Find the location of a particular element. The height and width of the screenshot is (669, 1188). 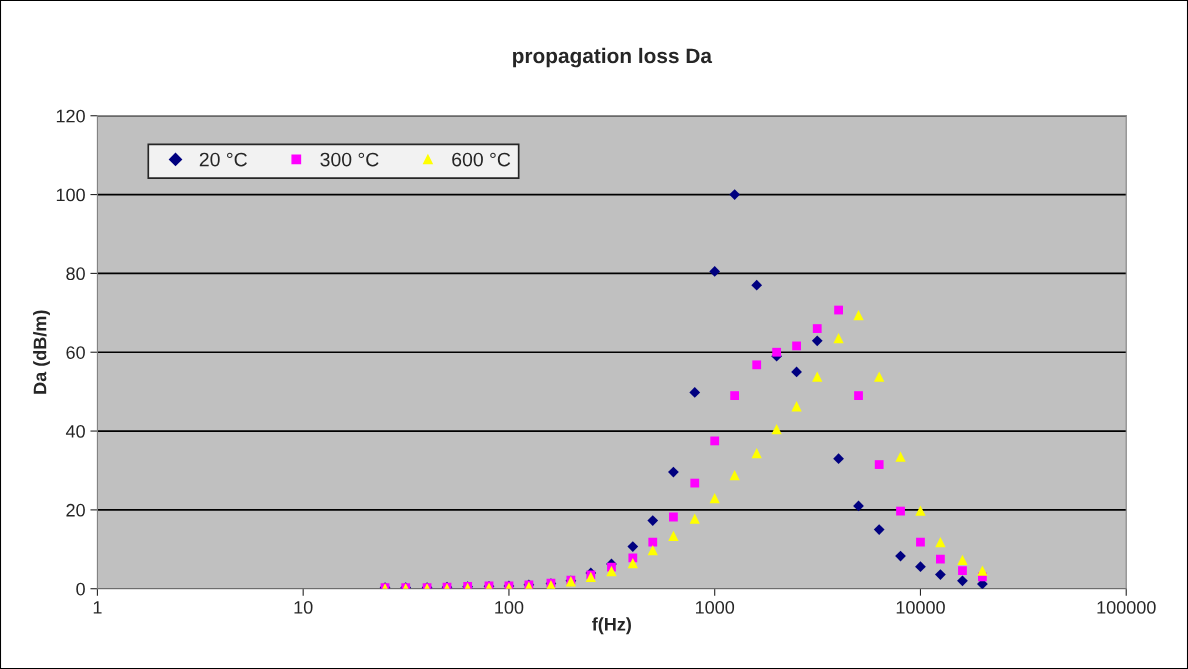

legend-label: 300 °C is located at coordinates (349, 159).